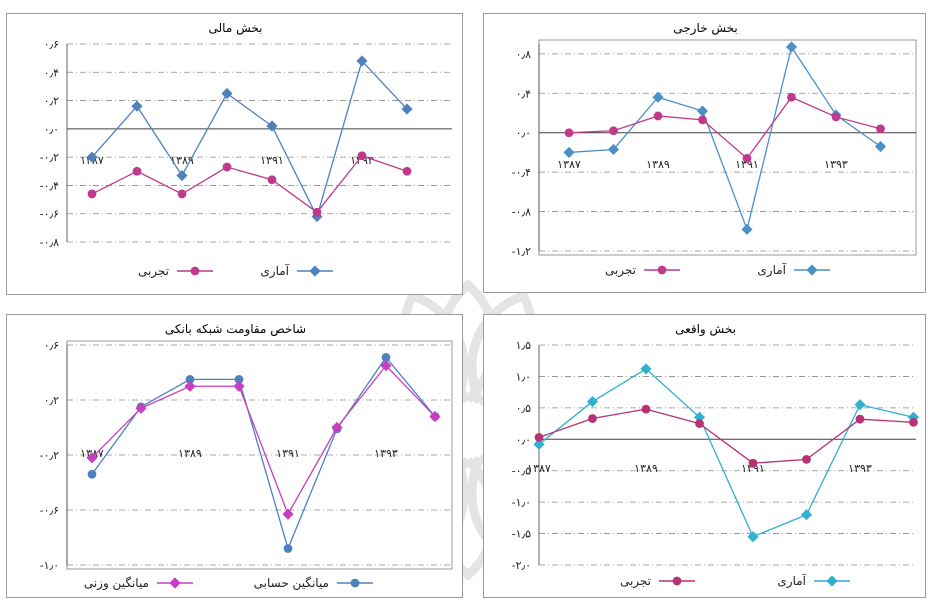  Describe the element at coordinates (705, 28) in the screenshot. I see `chart-title: بخش خارجی` at that location.